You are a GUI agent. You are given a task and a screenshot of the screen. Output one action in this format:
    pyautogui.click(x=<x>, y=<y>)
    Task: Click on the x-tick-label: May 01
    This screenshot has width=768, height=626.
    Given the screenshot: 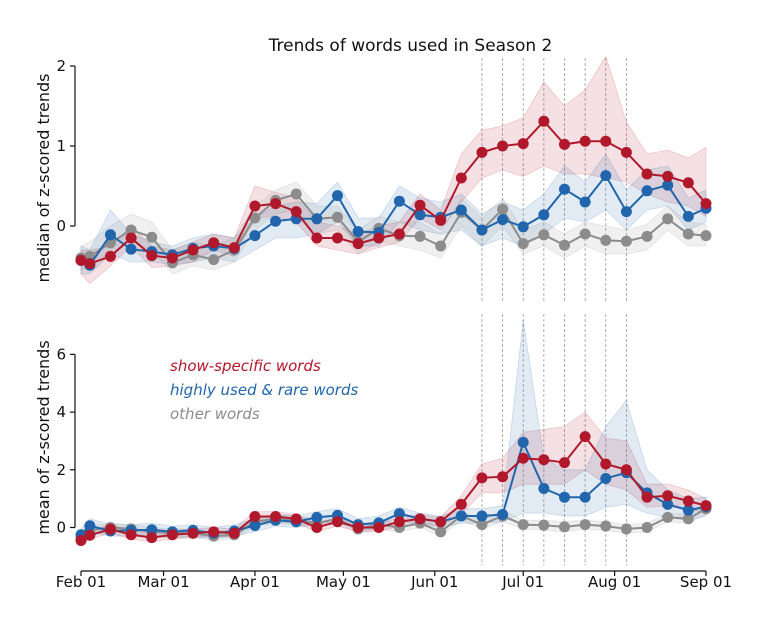 What is the action you would take?
    pyautogui.click(x=343, y=582)
    